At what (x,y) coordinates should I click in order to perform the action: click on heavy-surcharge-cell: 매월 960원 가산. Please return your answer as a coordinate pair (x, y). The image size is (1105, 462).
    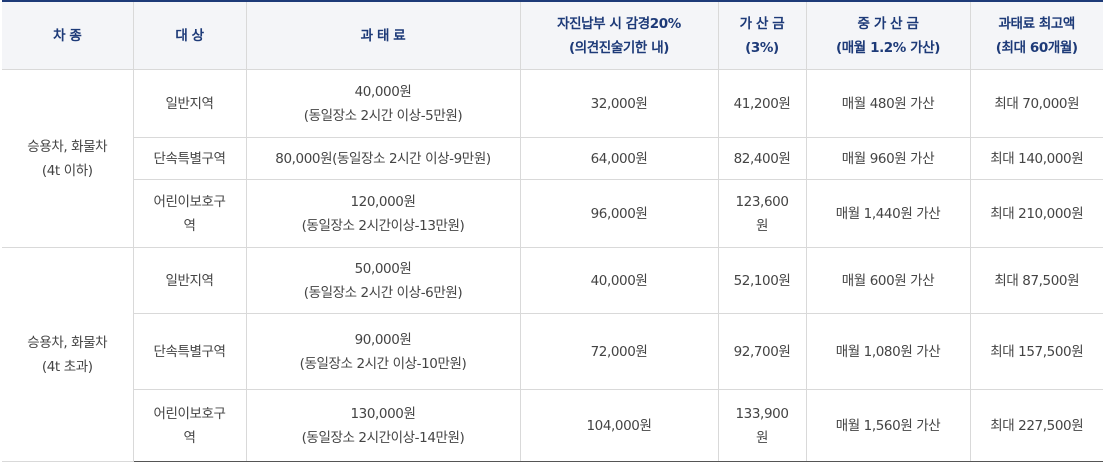
    Looking at the image, I should click on (888, 158).